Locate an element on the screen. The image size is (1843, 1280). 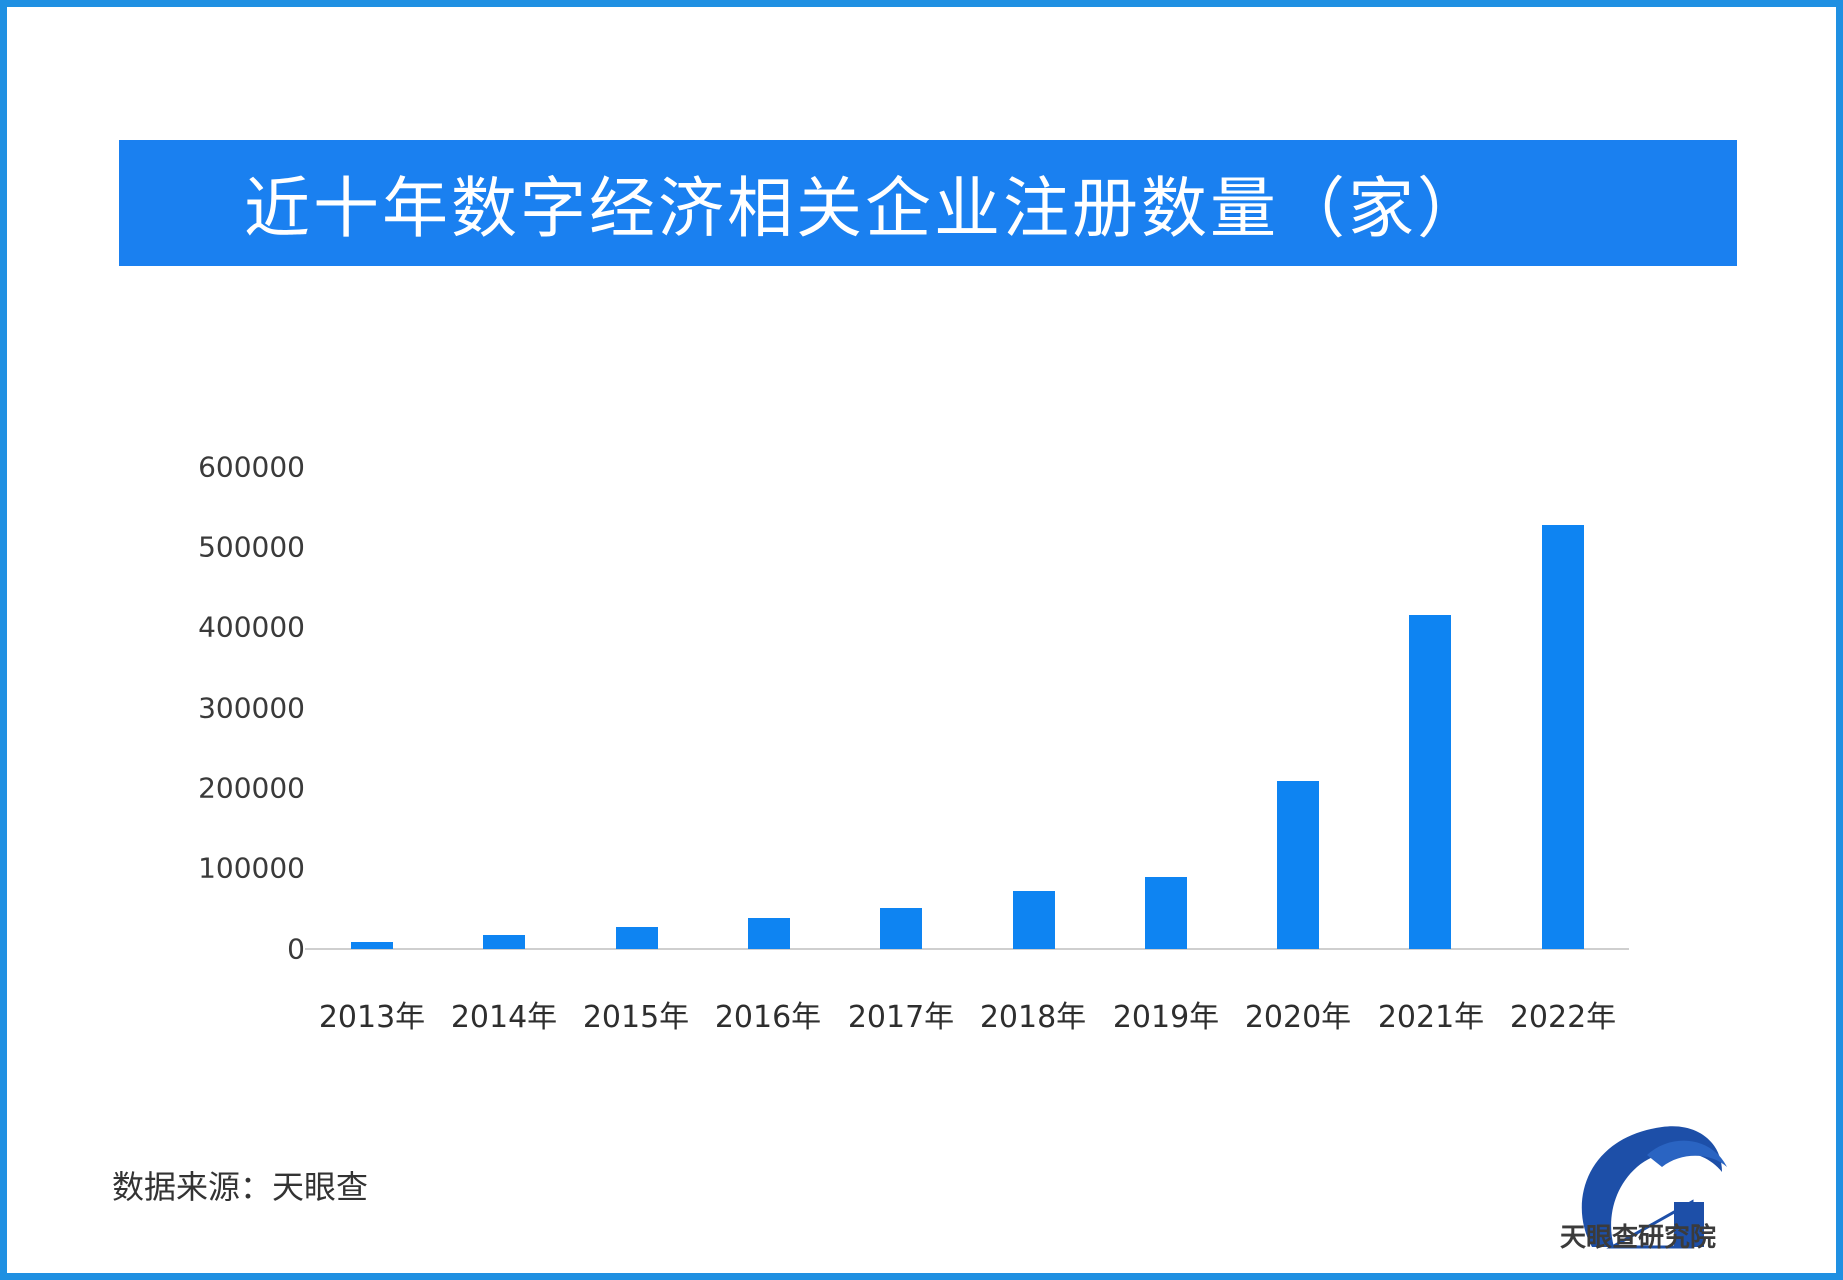
x-tick-label: 2022年 is located at coordinates (1563, 1017).